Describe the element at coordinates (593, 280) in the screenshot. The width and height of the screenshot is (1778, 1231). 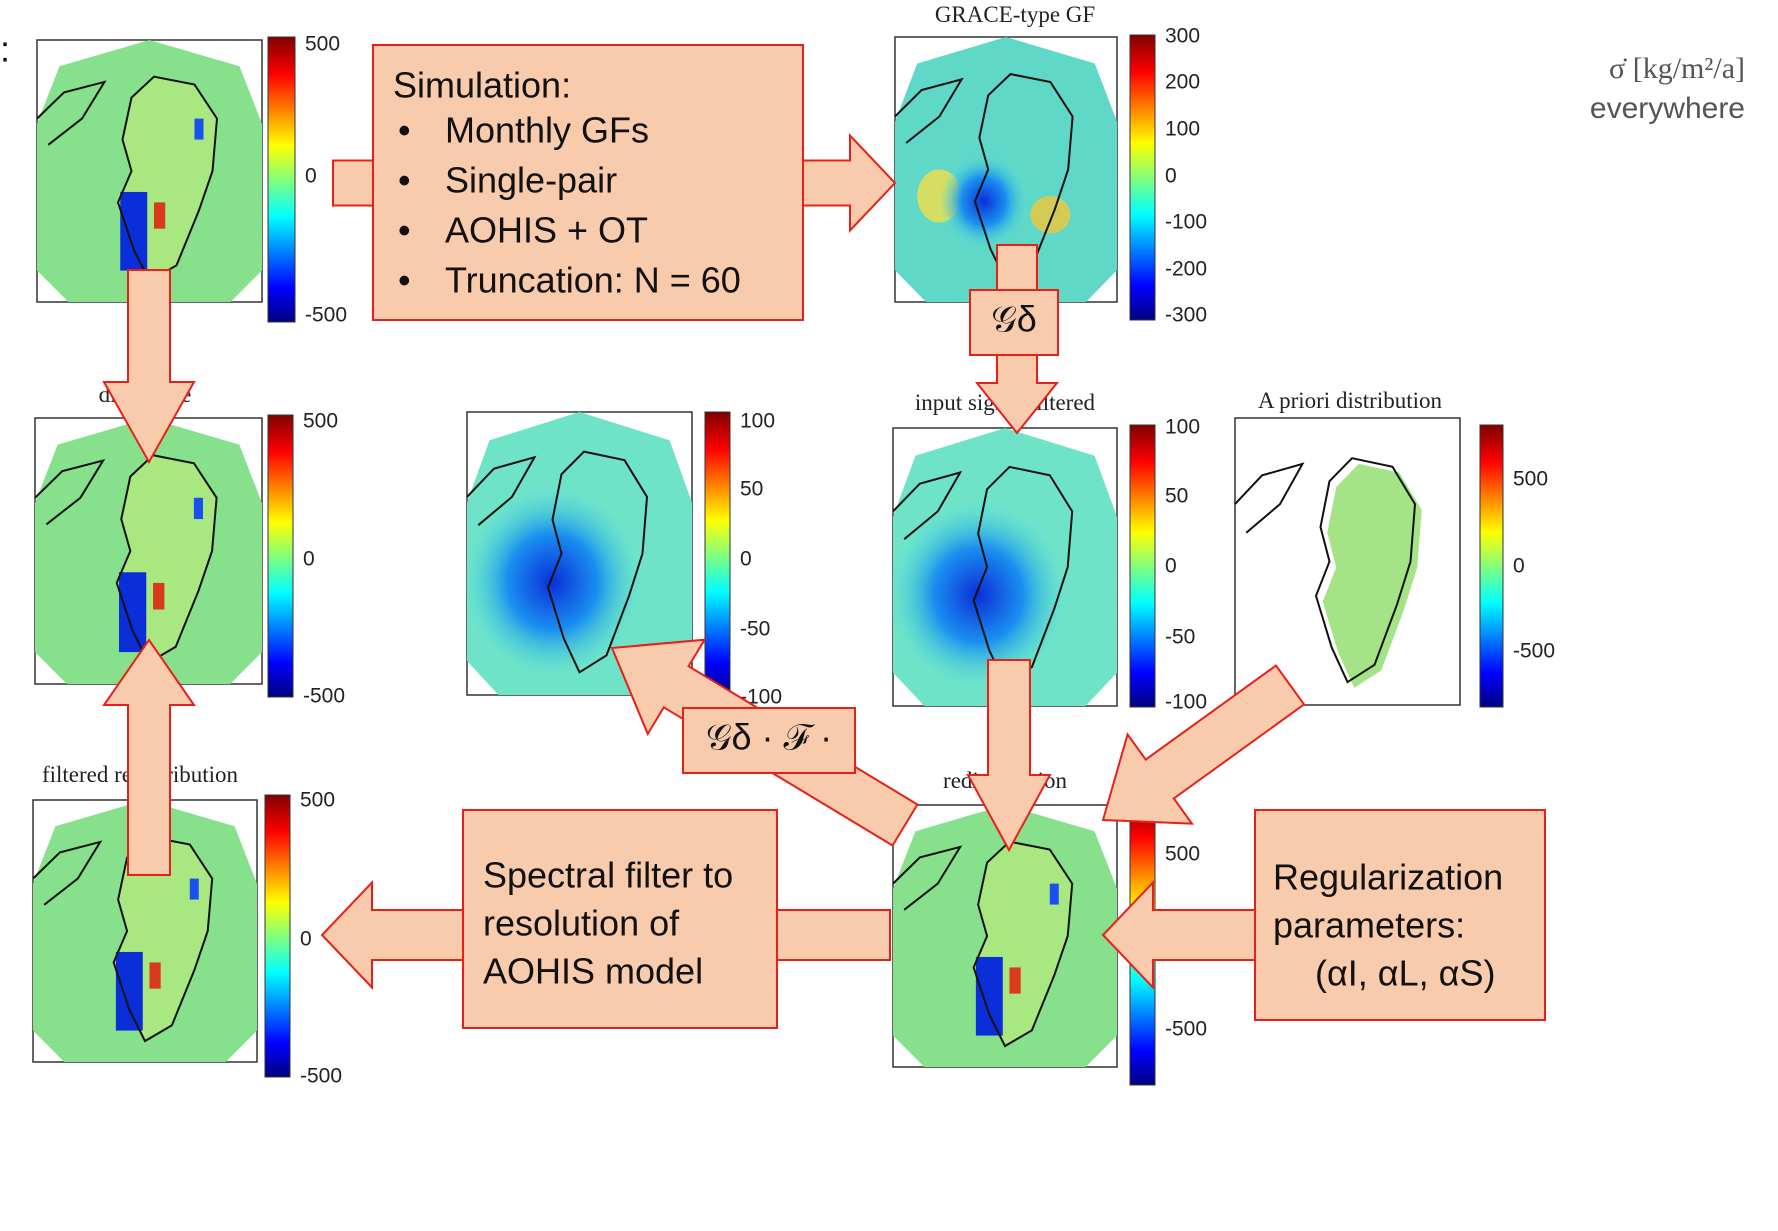
I see `box-item: Truncation: N = 60` at that location.